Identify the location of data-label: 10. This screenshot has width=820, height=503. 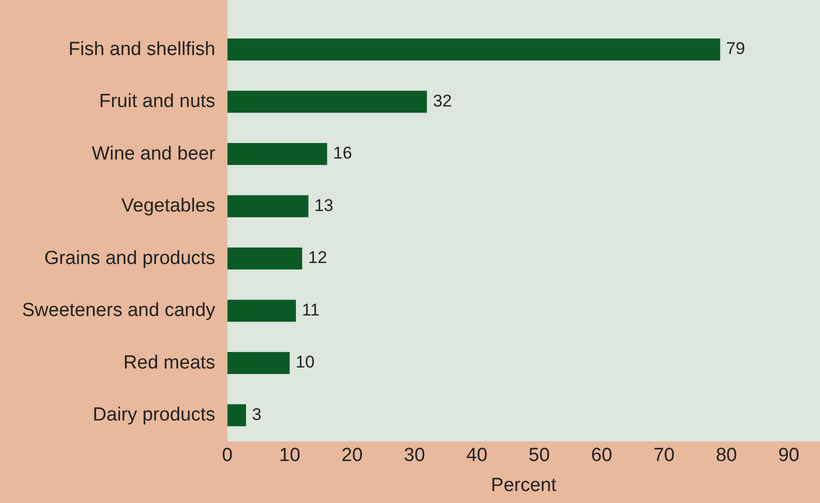
(305, 362).